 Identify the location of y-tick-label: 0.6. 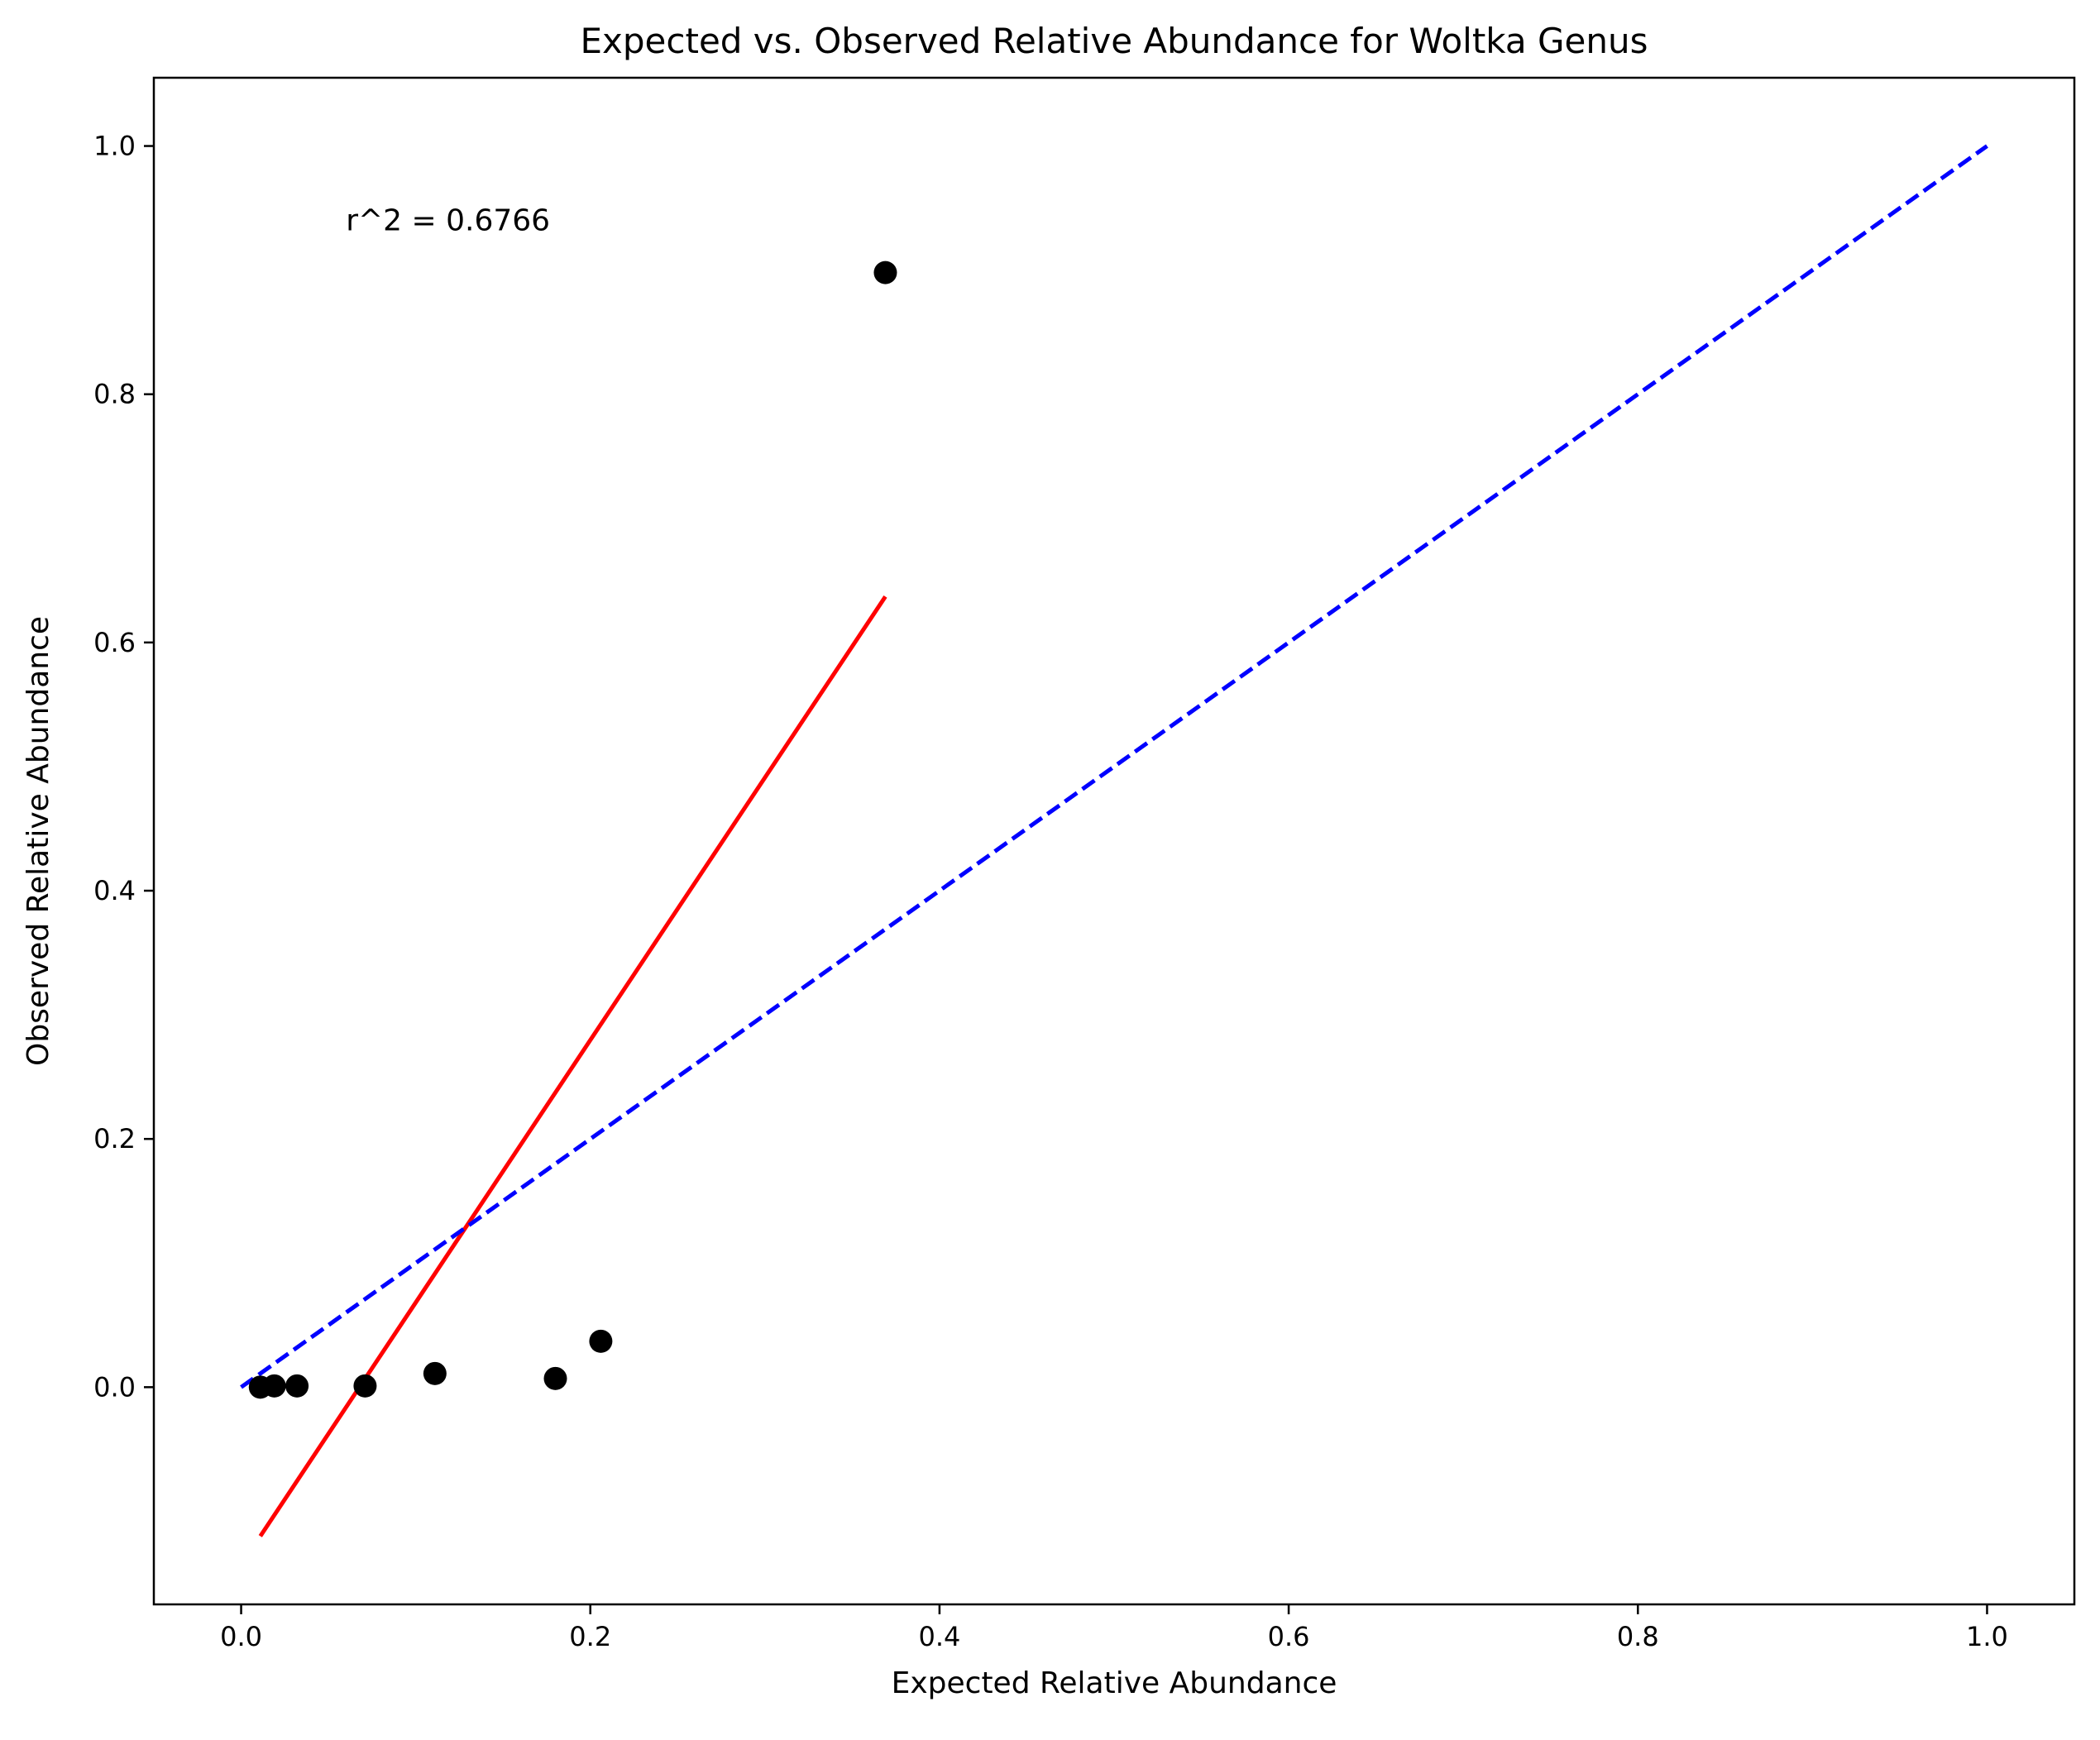
(114, 642).